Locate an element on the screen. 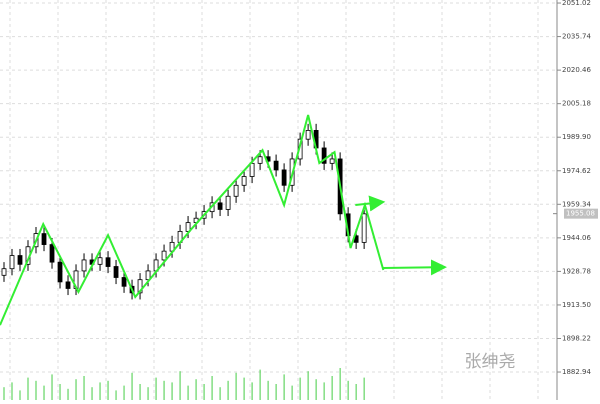 Image resolution: width=600 pixels, height=404 pixels. y-tick-label: 1944.06 is located at coordinates (576, 238).